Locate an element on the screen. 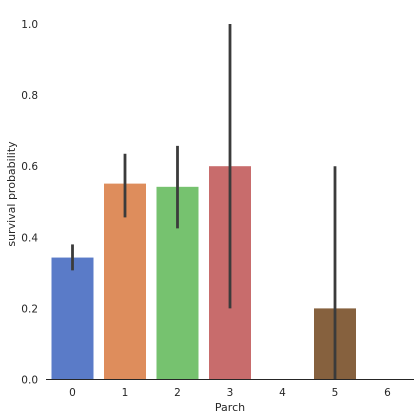 The image size is (420, 420). x-axis-label: Parch is located at coordinates (230, 407).